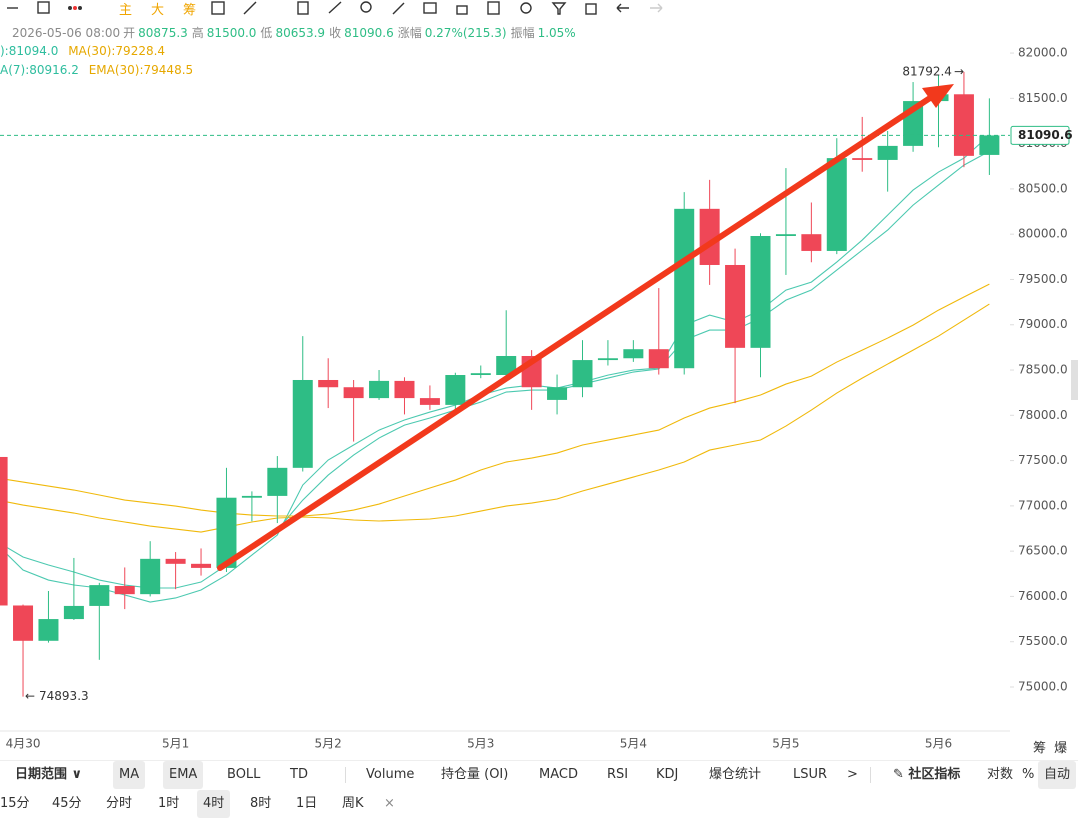 This screenshot has width=1078, height=820. I want to click on x-tick-label: 5月4, so click(633, 744).